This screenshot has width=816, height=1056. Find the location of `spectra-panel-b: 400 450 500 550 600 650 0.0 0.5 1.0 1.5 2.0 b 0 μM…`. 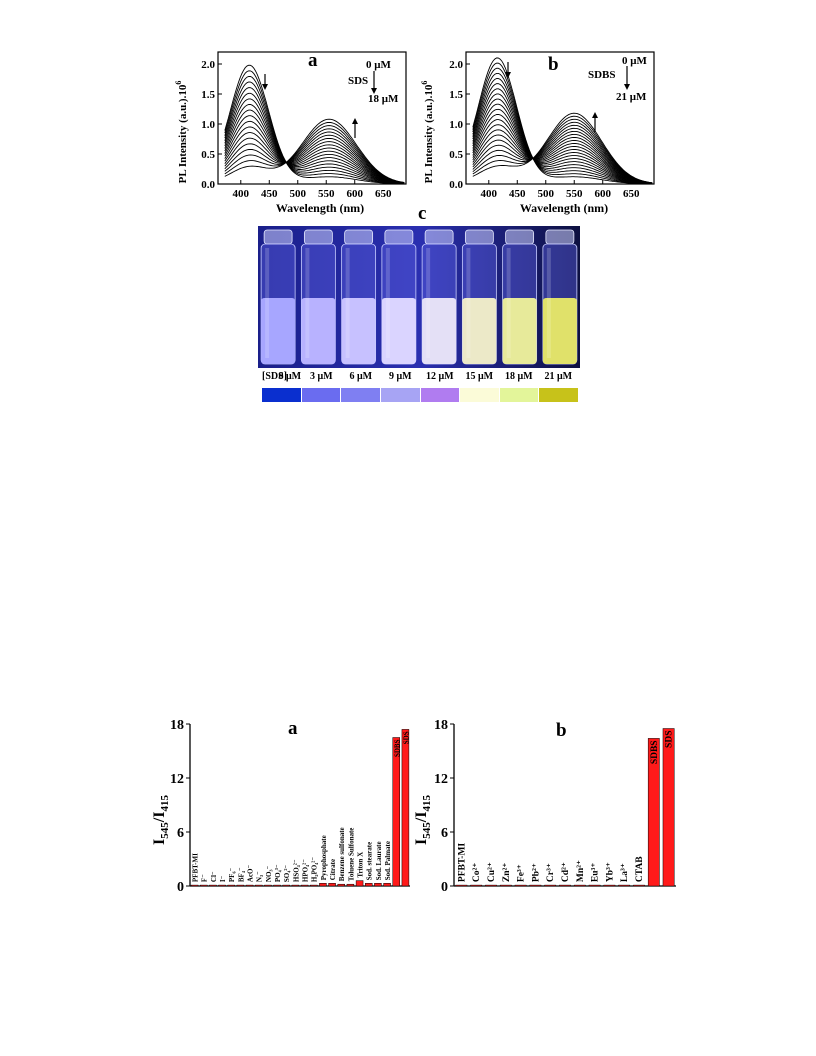

spectra-panel-b: 400 450 500 550 600 650 0.0 0.5 1.0 1.5 2.0 b 0 μM… is located at coordinates (537, 133).